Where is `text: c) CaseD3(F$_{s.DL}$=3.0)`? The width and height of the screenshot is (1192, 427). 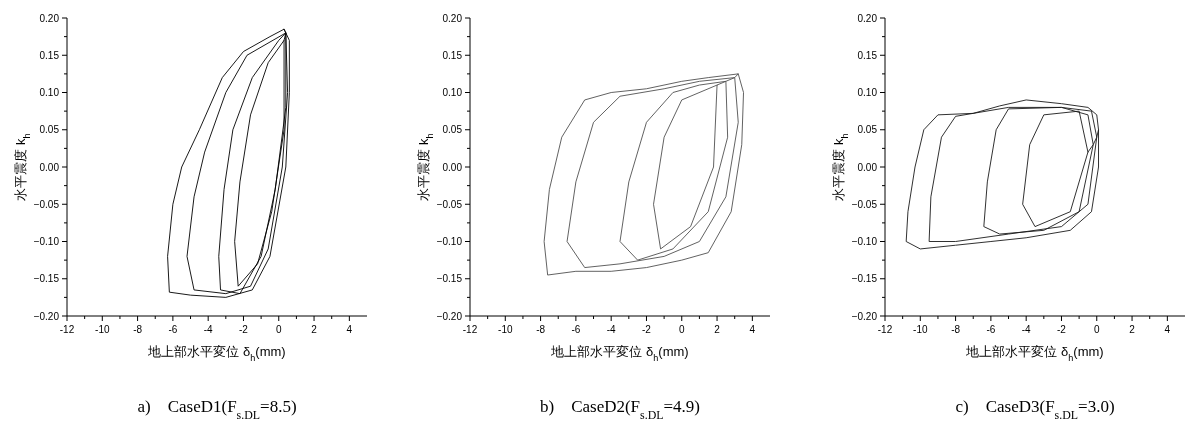
text: c) CaseD3(F$_{s.DL}$=3.0) is located at coordinates (1035, 409).